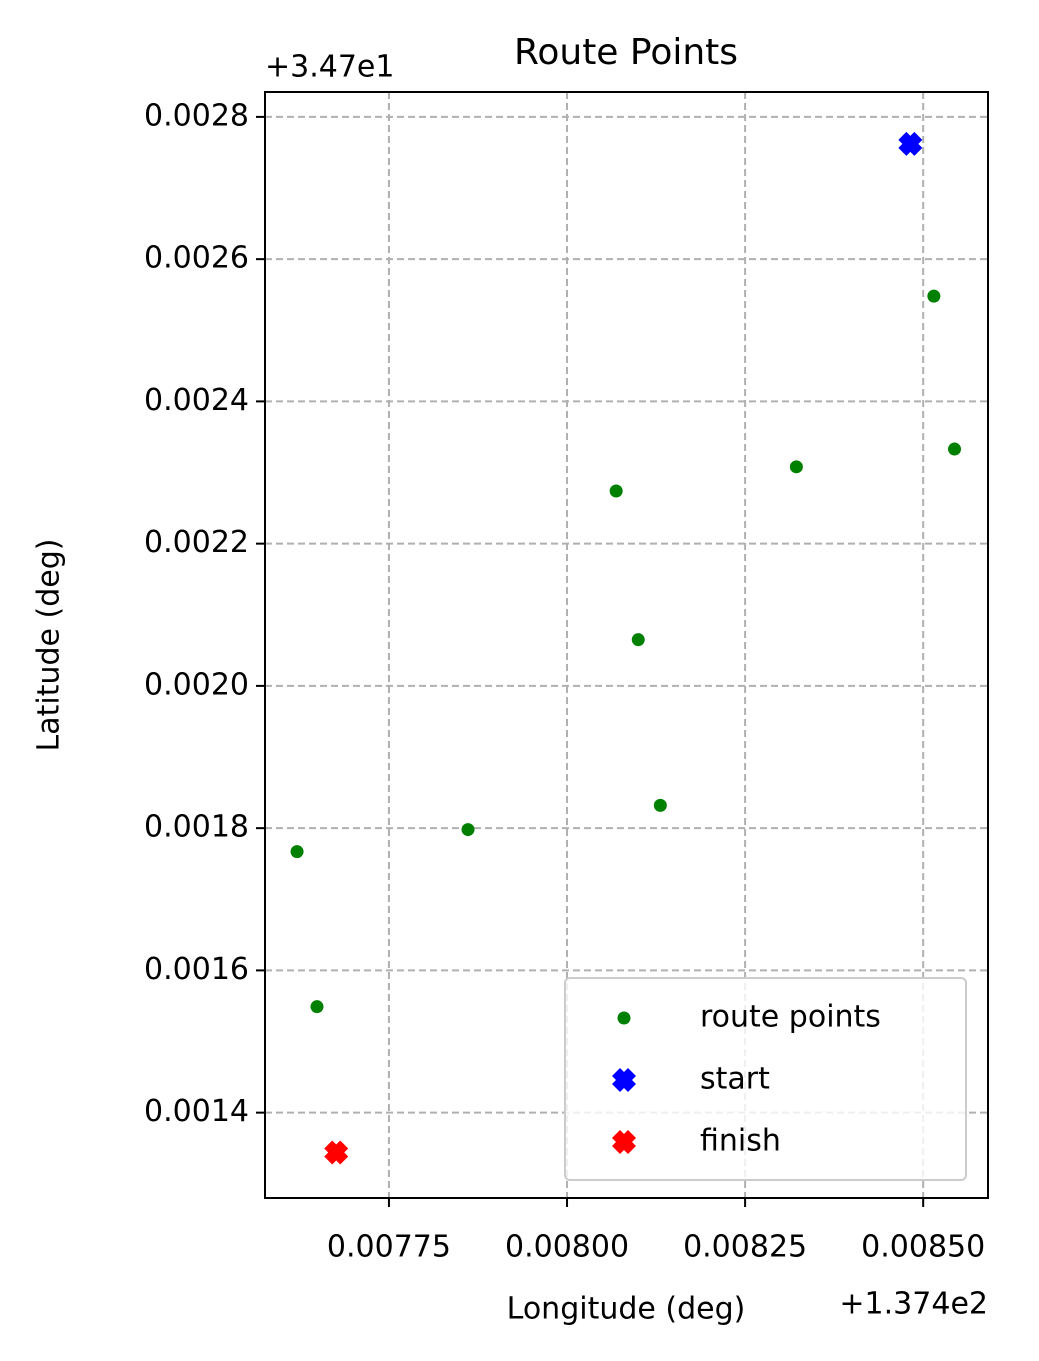  Describe the element at coordinates (626, 52) in the screenshot. I see `chart-title: Route Points` at that location.